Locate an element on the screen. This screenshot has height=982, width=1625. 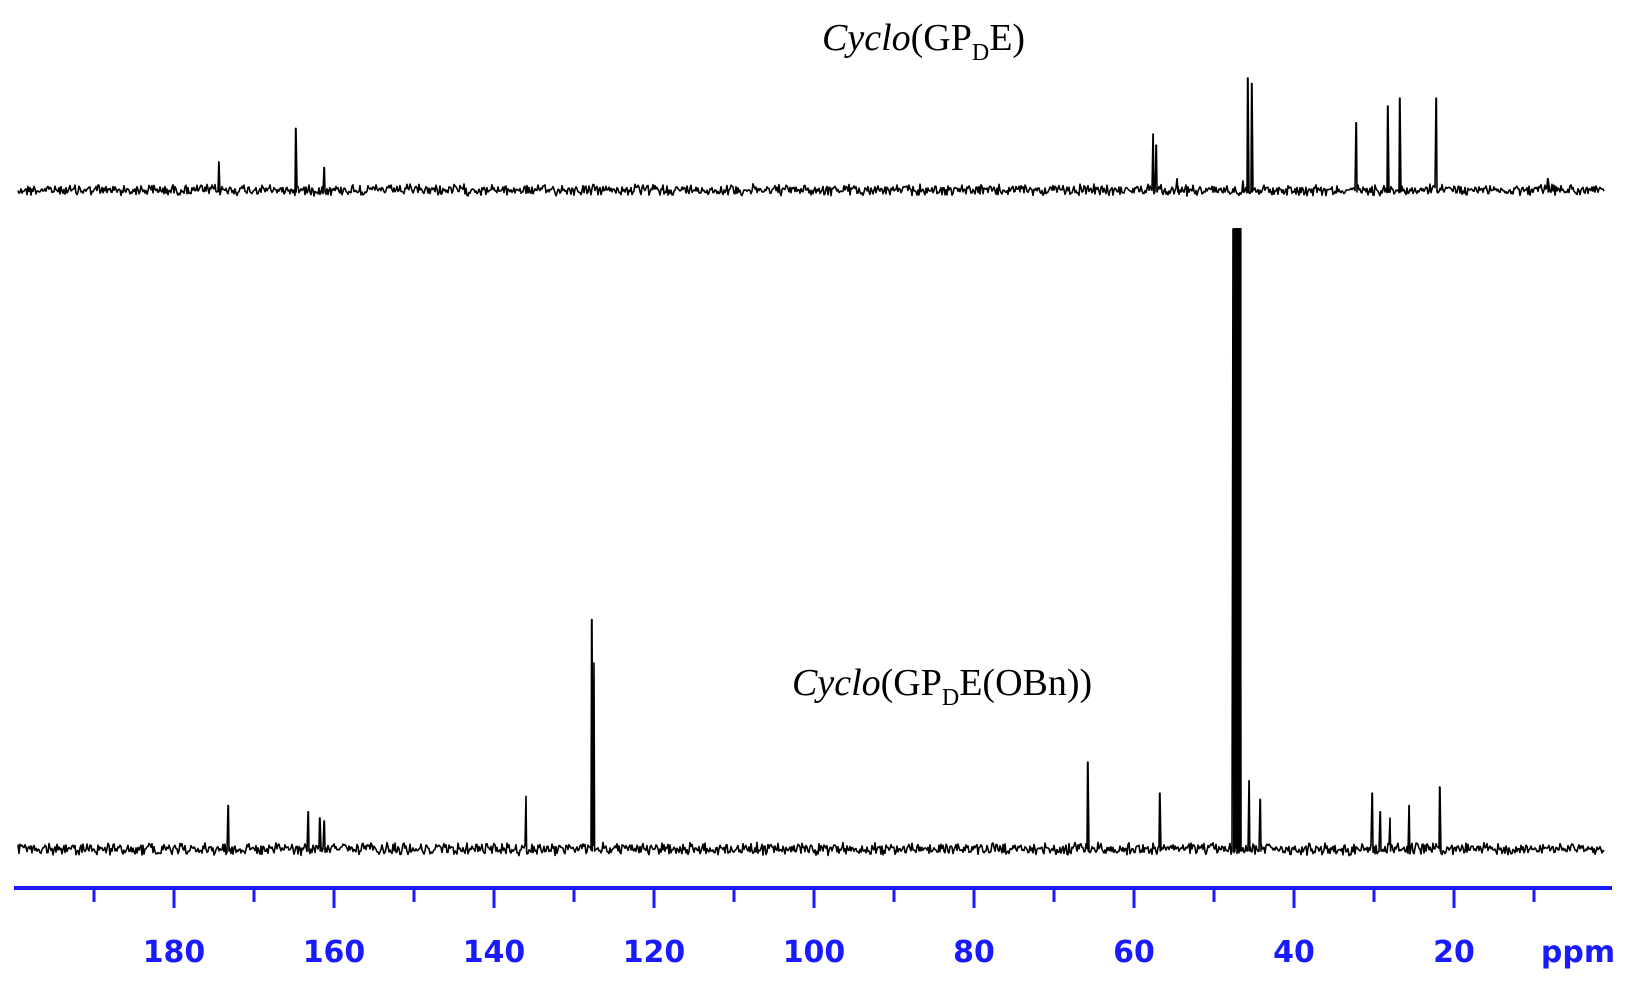
x-tick-label: 100 is located at coordinates (814, 952).